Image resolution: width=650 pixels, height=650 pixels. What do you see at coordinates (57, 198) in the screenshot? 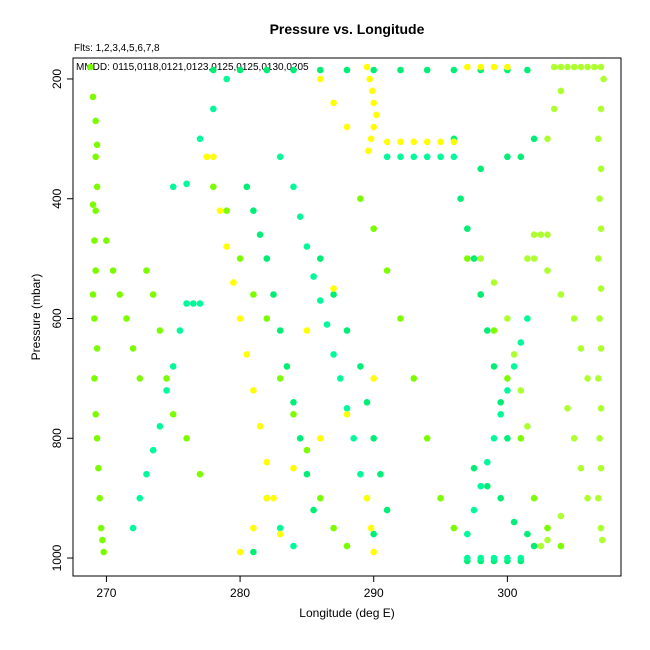
I see `y-tick-label: 400` at bounding box center [57, 198].